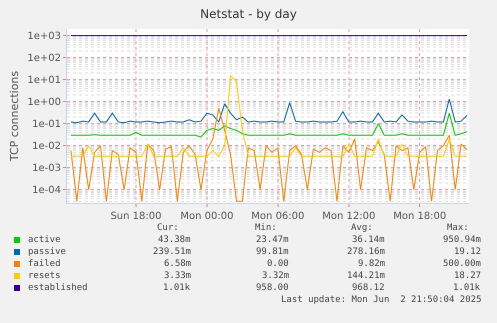 The width and height of the screenshot is (497, 323). What do you see at coordinates (272, 240) in the screenshot?
I see `text: 23.47m` at bounding box center [272, 240].